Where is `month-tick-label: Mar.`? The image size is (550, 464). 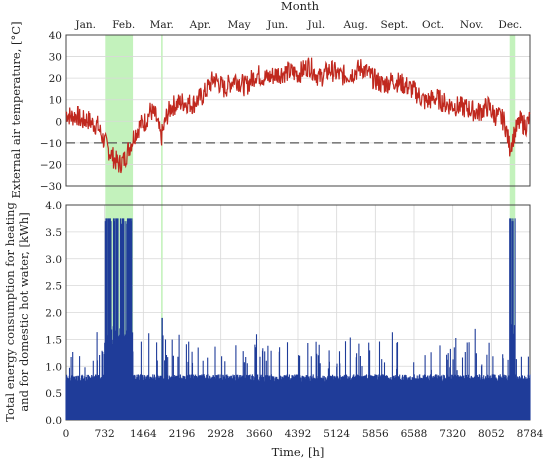 month-tick-label: Mar. is located at coordinates (162, 25).